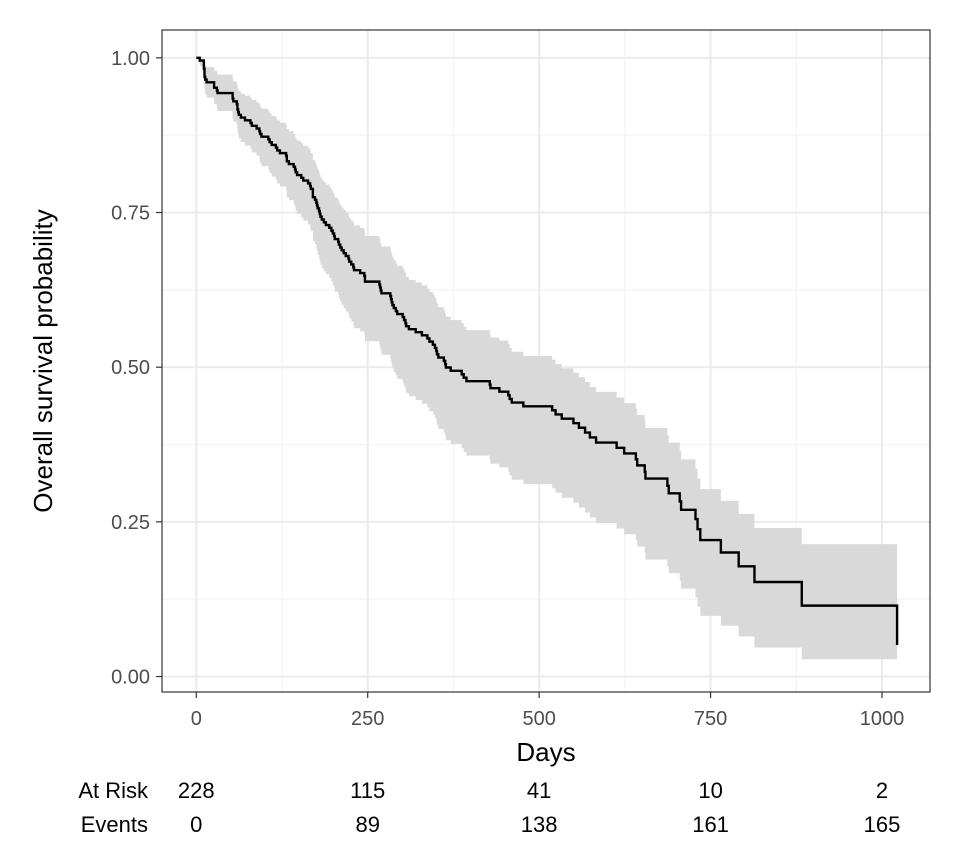  Describe the element at coordinates (196, 824) in the screenshot. I see `risk-table-cell: 0` at that location.